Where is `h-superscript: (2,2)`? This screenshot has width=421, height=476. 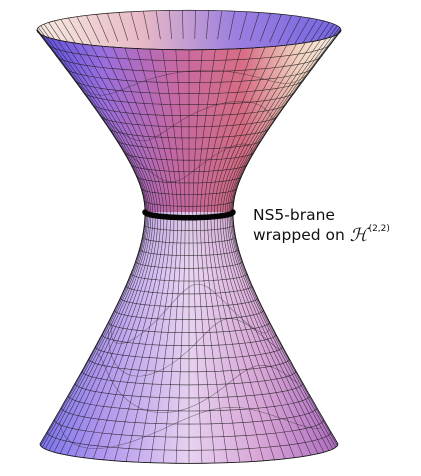 h-superscript: (2,2) is located at coordinates (379, 229).